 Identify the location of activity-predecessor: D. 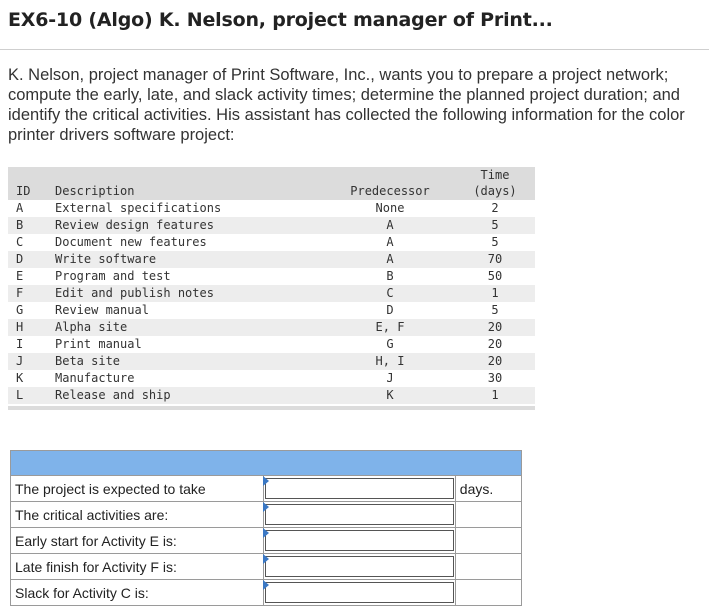
(390, 310).